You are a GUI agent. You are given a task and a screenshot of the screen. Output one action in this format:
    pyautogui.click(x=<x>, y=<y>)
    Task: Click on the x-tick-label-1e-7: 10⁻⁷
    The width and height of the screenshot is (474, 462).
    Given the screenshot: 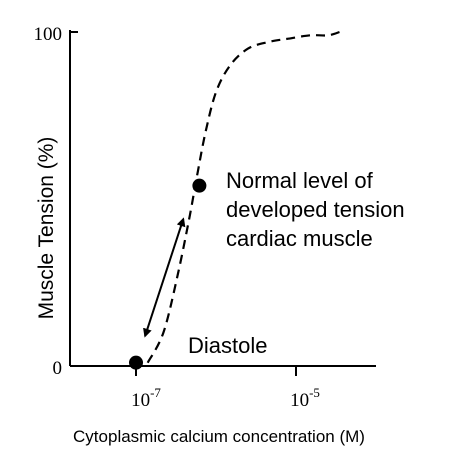 What is the action you would take?
    pyautogui.click(x=146, y=398)
    